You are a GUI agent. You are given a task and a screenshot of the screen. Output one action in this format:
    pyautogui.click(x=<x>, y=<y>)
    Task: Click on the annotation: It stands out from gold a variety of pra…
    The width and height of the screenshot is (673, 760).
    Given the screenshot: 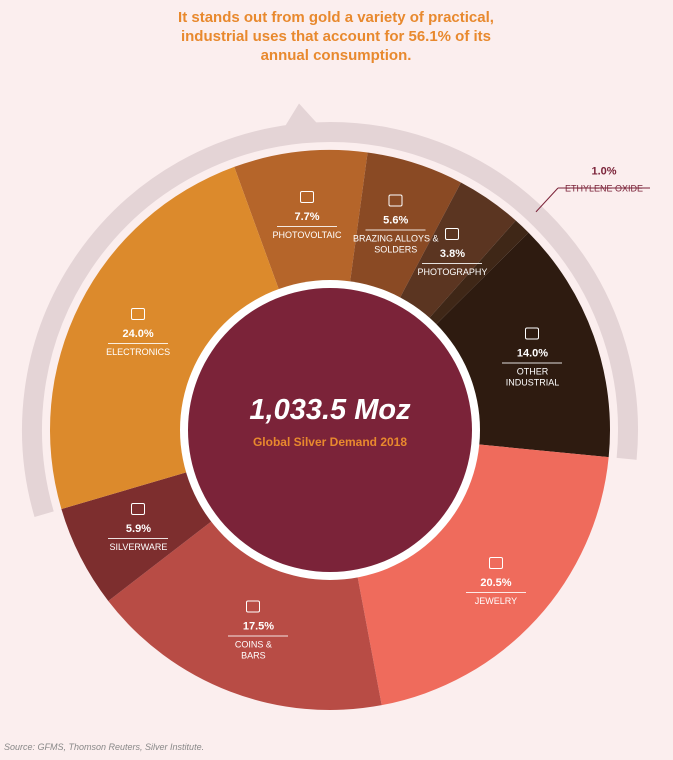 What is the action you would take?
    pyautogui.click(x=336, y=36)
    